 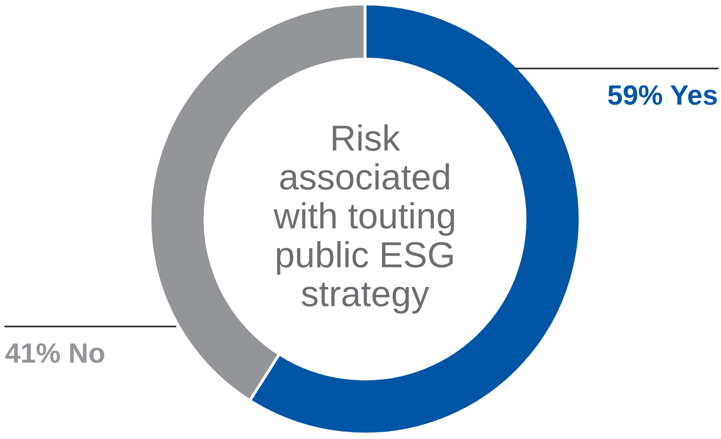 I want to click on slice-label: 59% Yes, so click(x=662, y=95).